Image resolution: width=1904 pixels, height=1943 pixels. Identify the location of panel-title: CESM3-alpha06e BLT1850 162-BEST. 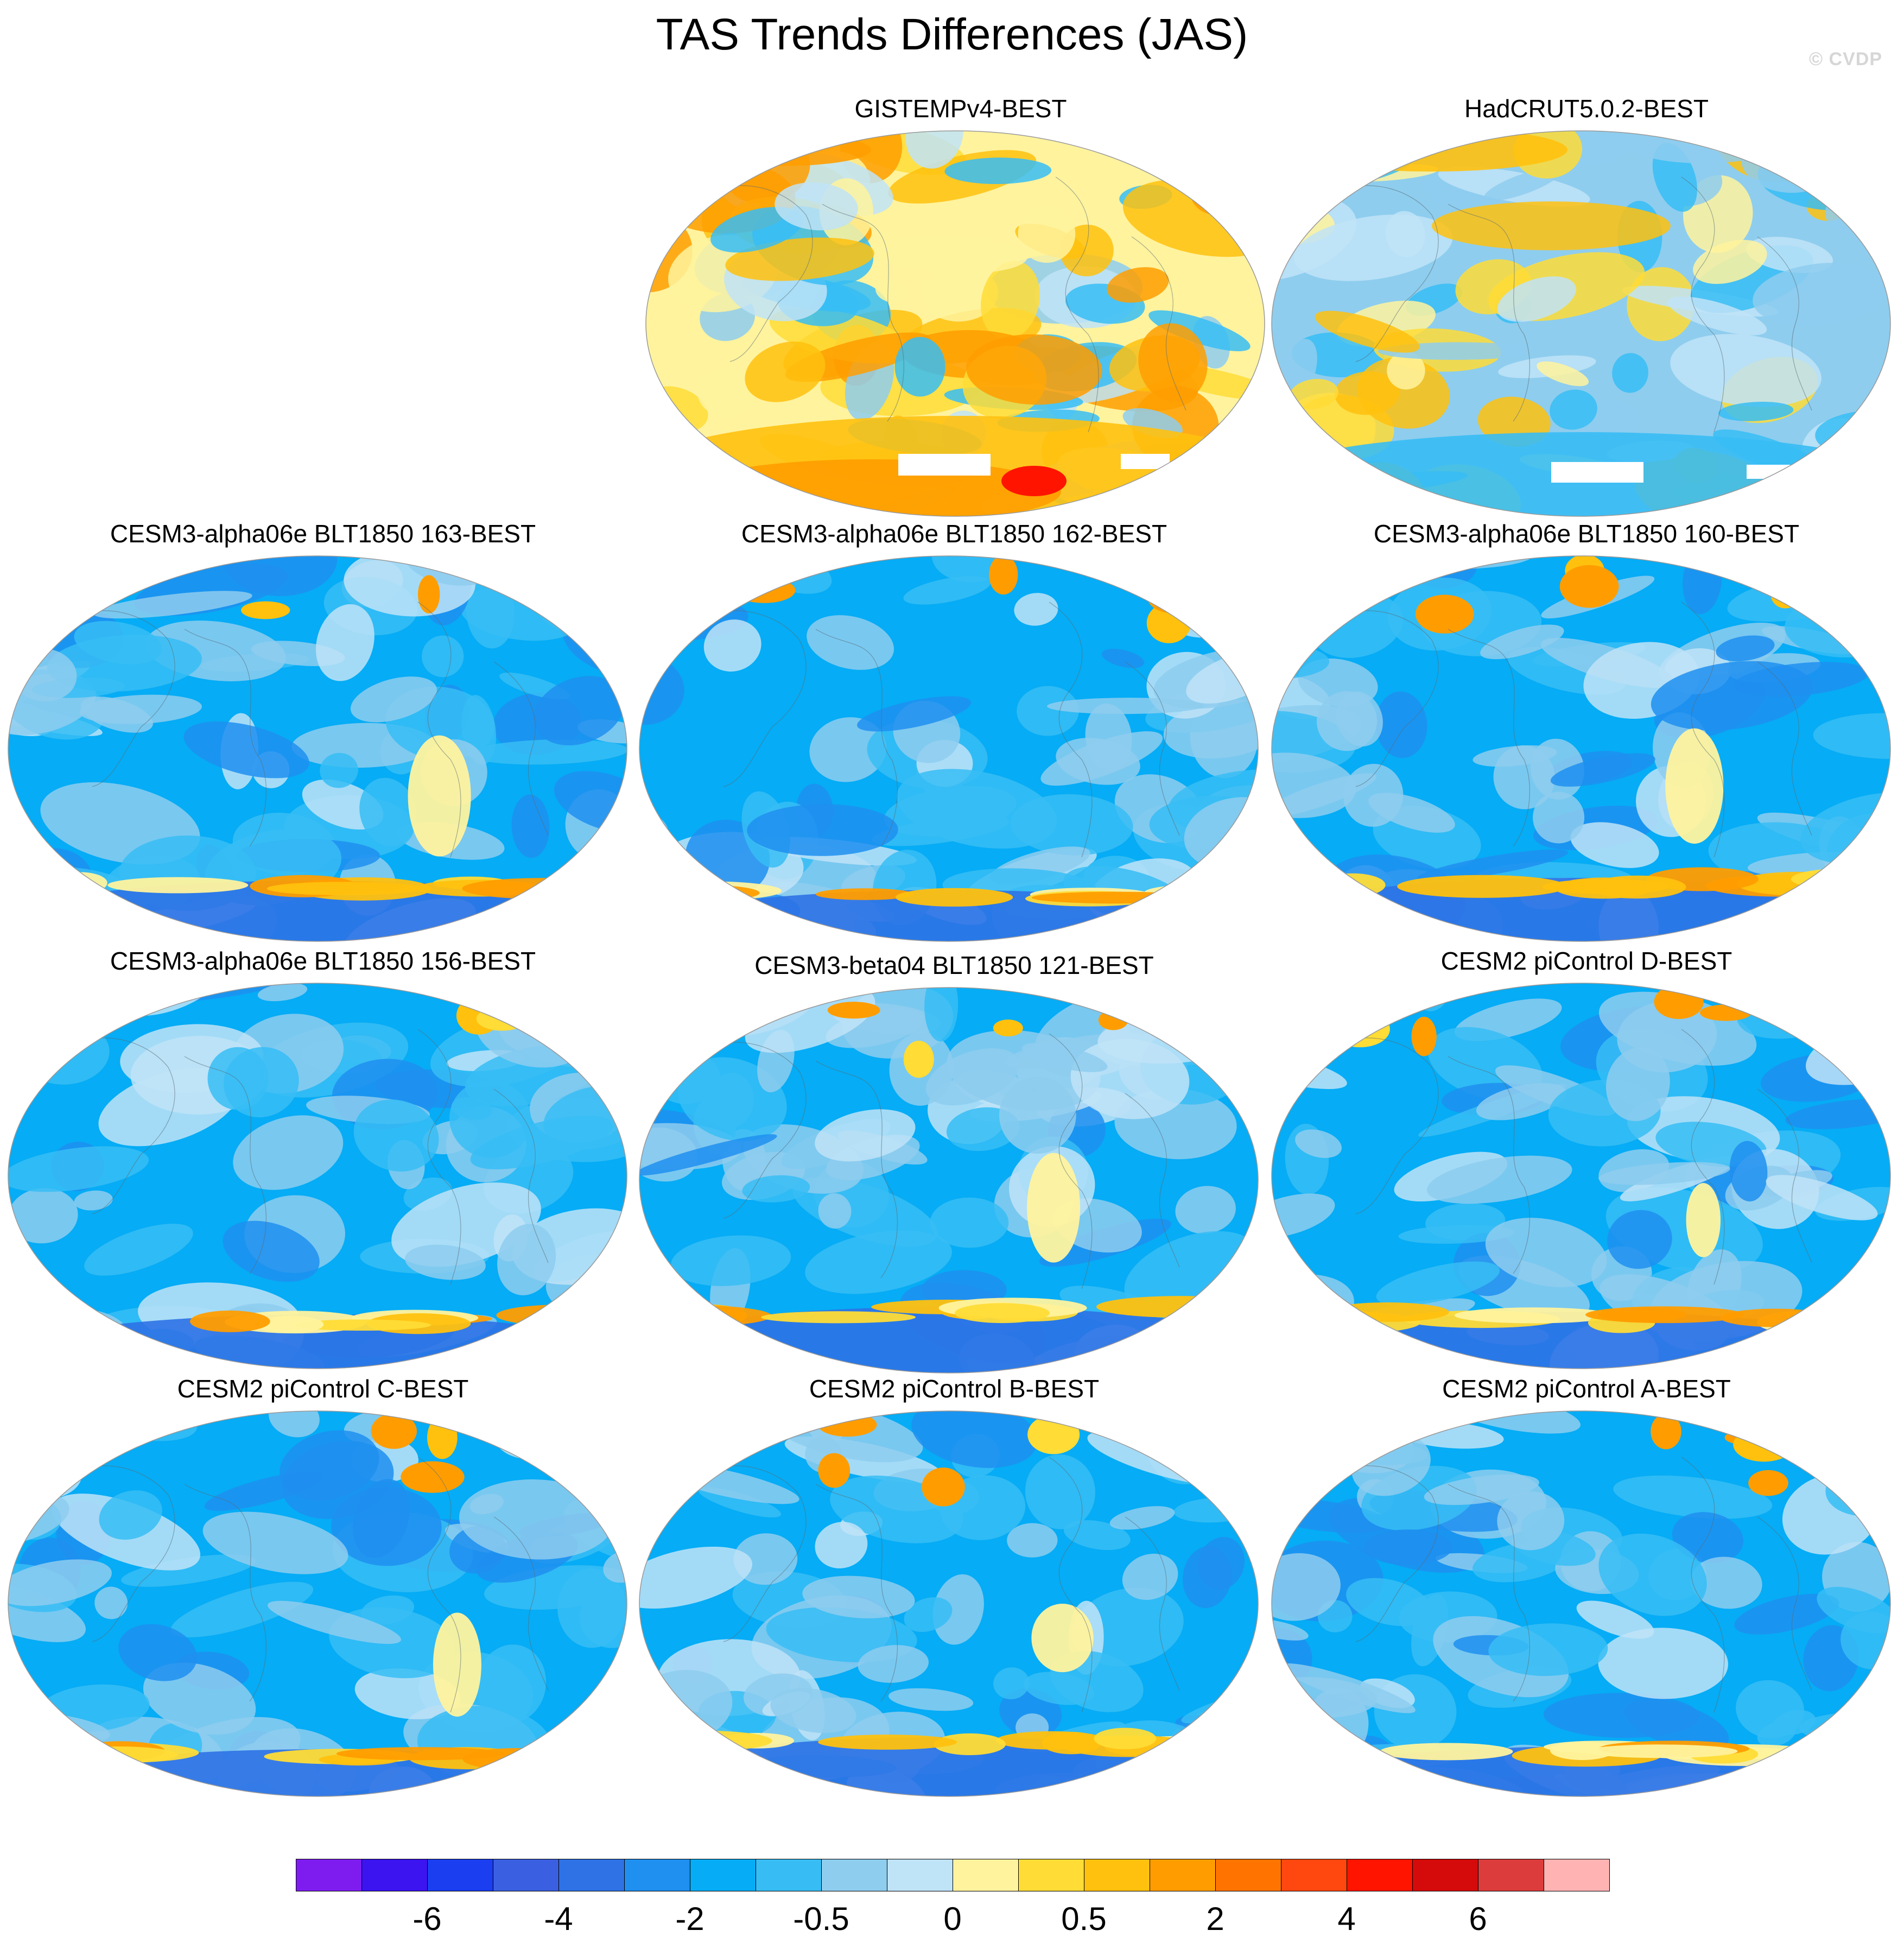
(954, 534).